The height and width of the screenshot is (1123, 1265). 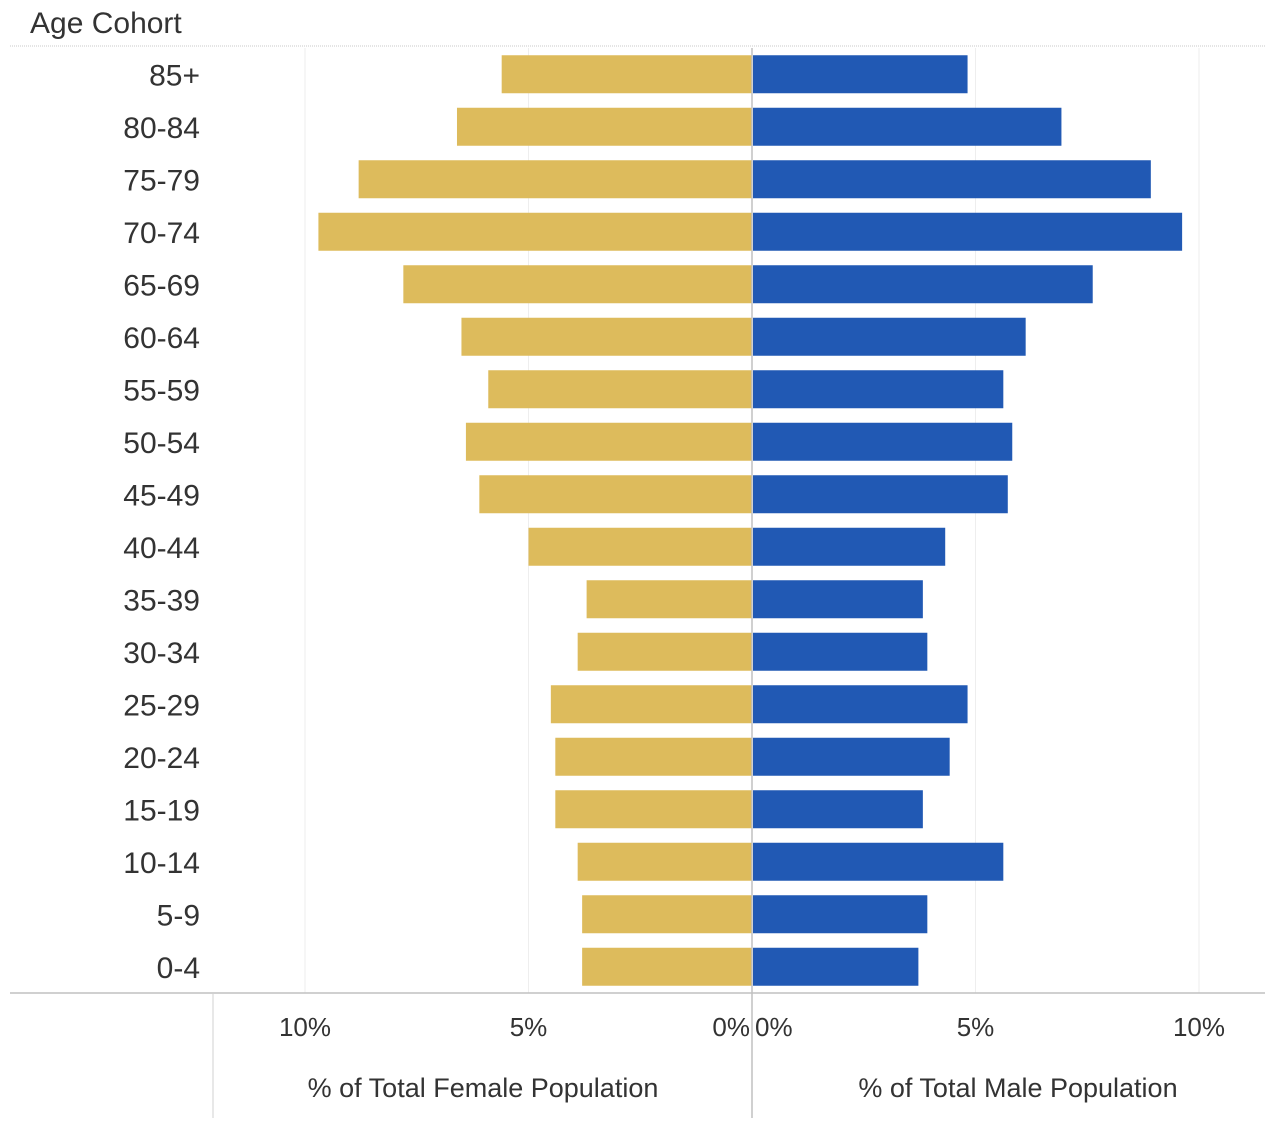 What do you see at coordinates (774, 1027) in the screenshot?
I see `male-tick-label: 0%` at bounding box center [774, 1027].